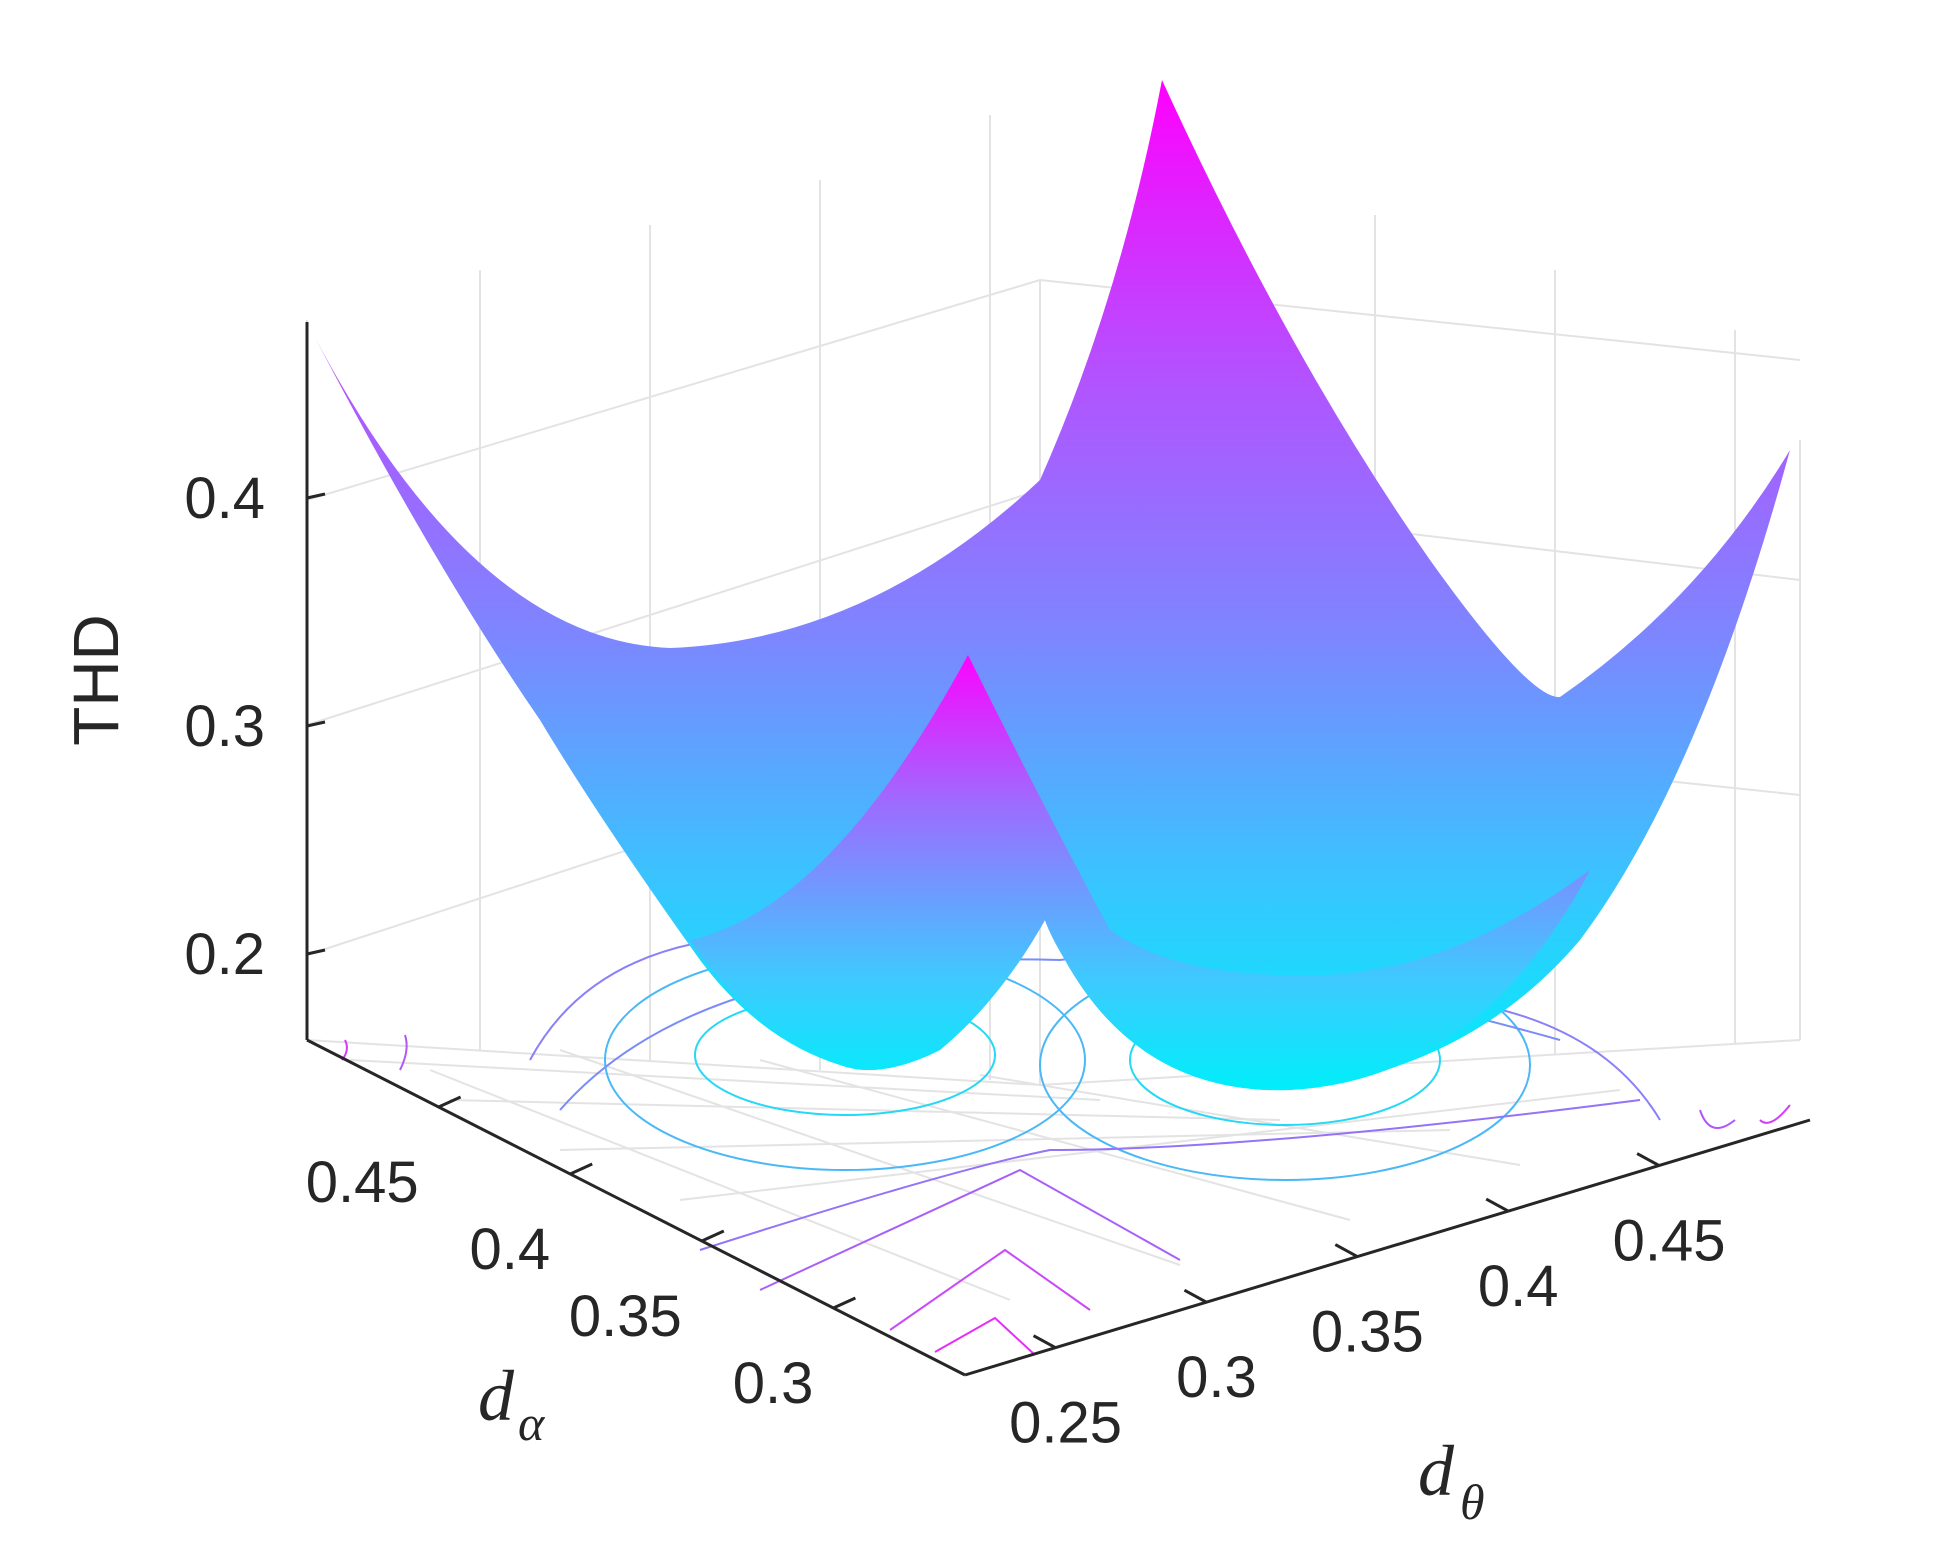 Image resolution: width=1936 pixels, height=1564 pixels. I want to click on x-tick-label-3: 0.4, so click(1518, 1286).